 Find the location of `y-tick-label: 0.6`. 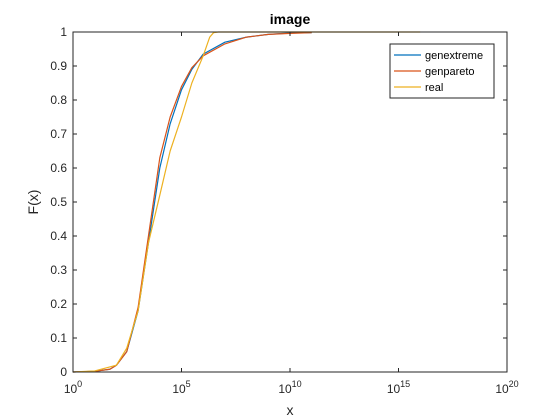

y-tick-label: 0.6 is located at coordinates (58, 168).